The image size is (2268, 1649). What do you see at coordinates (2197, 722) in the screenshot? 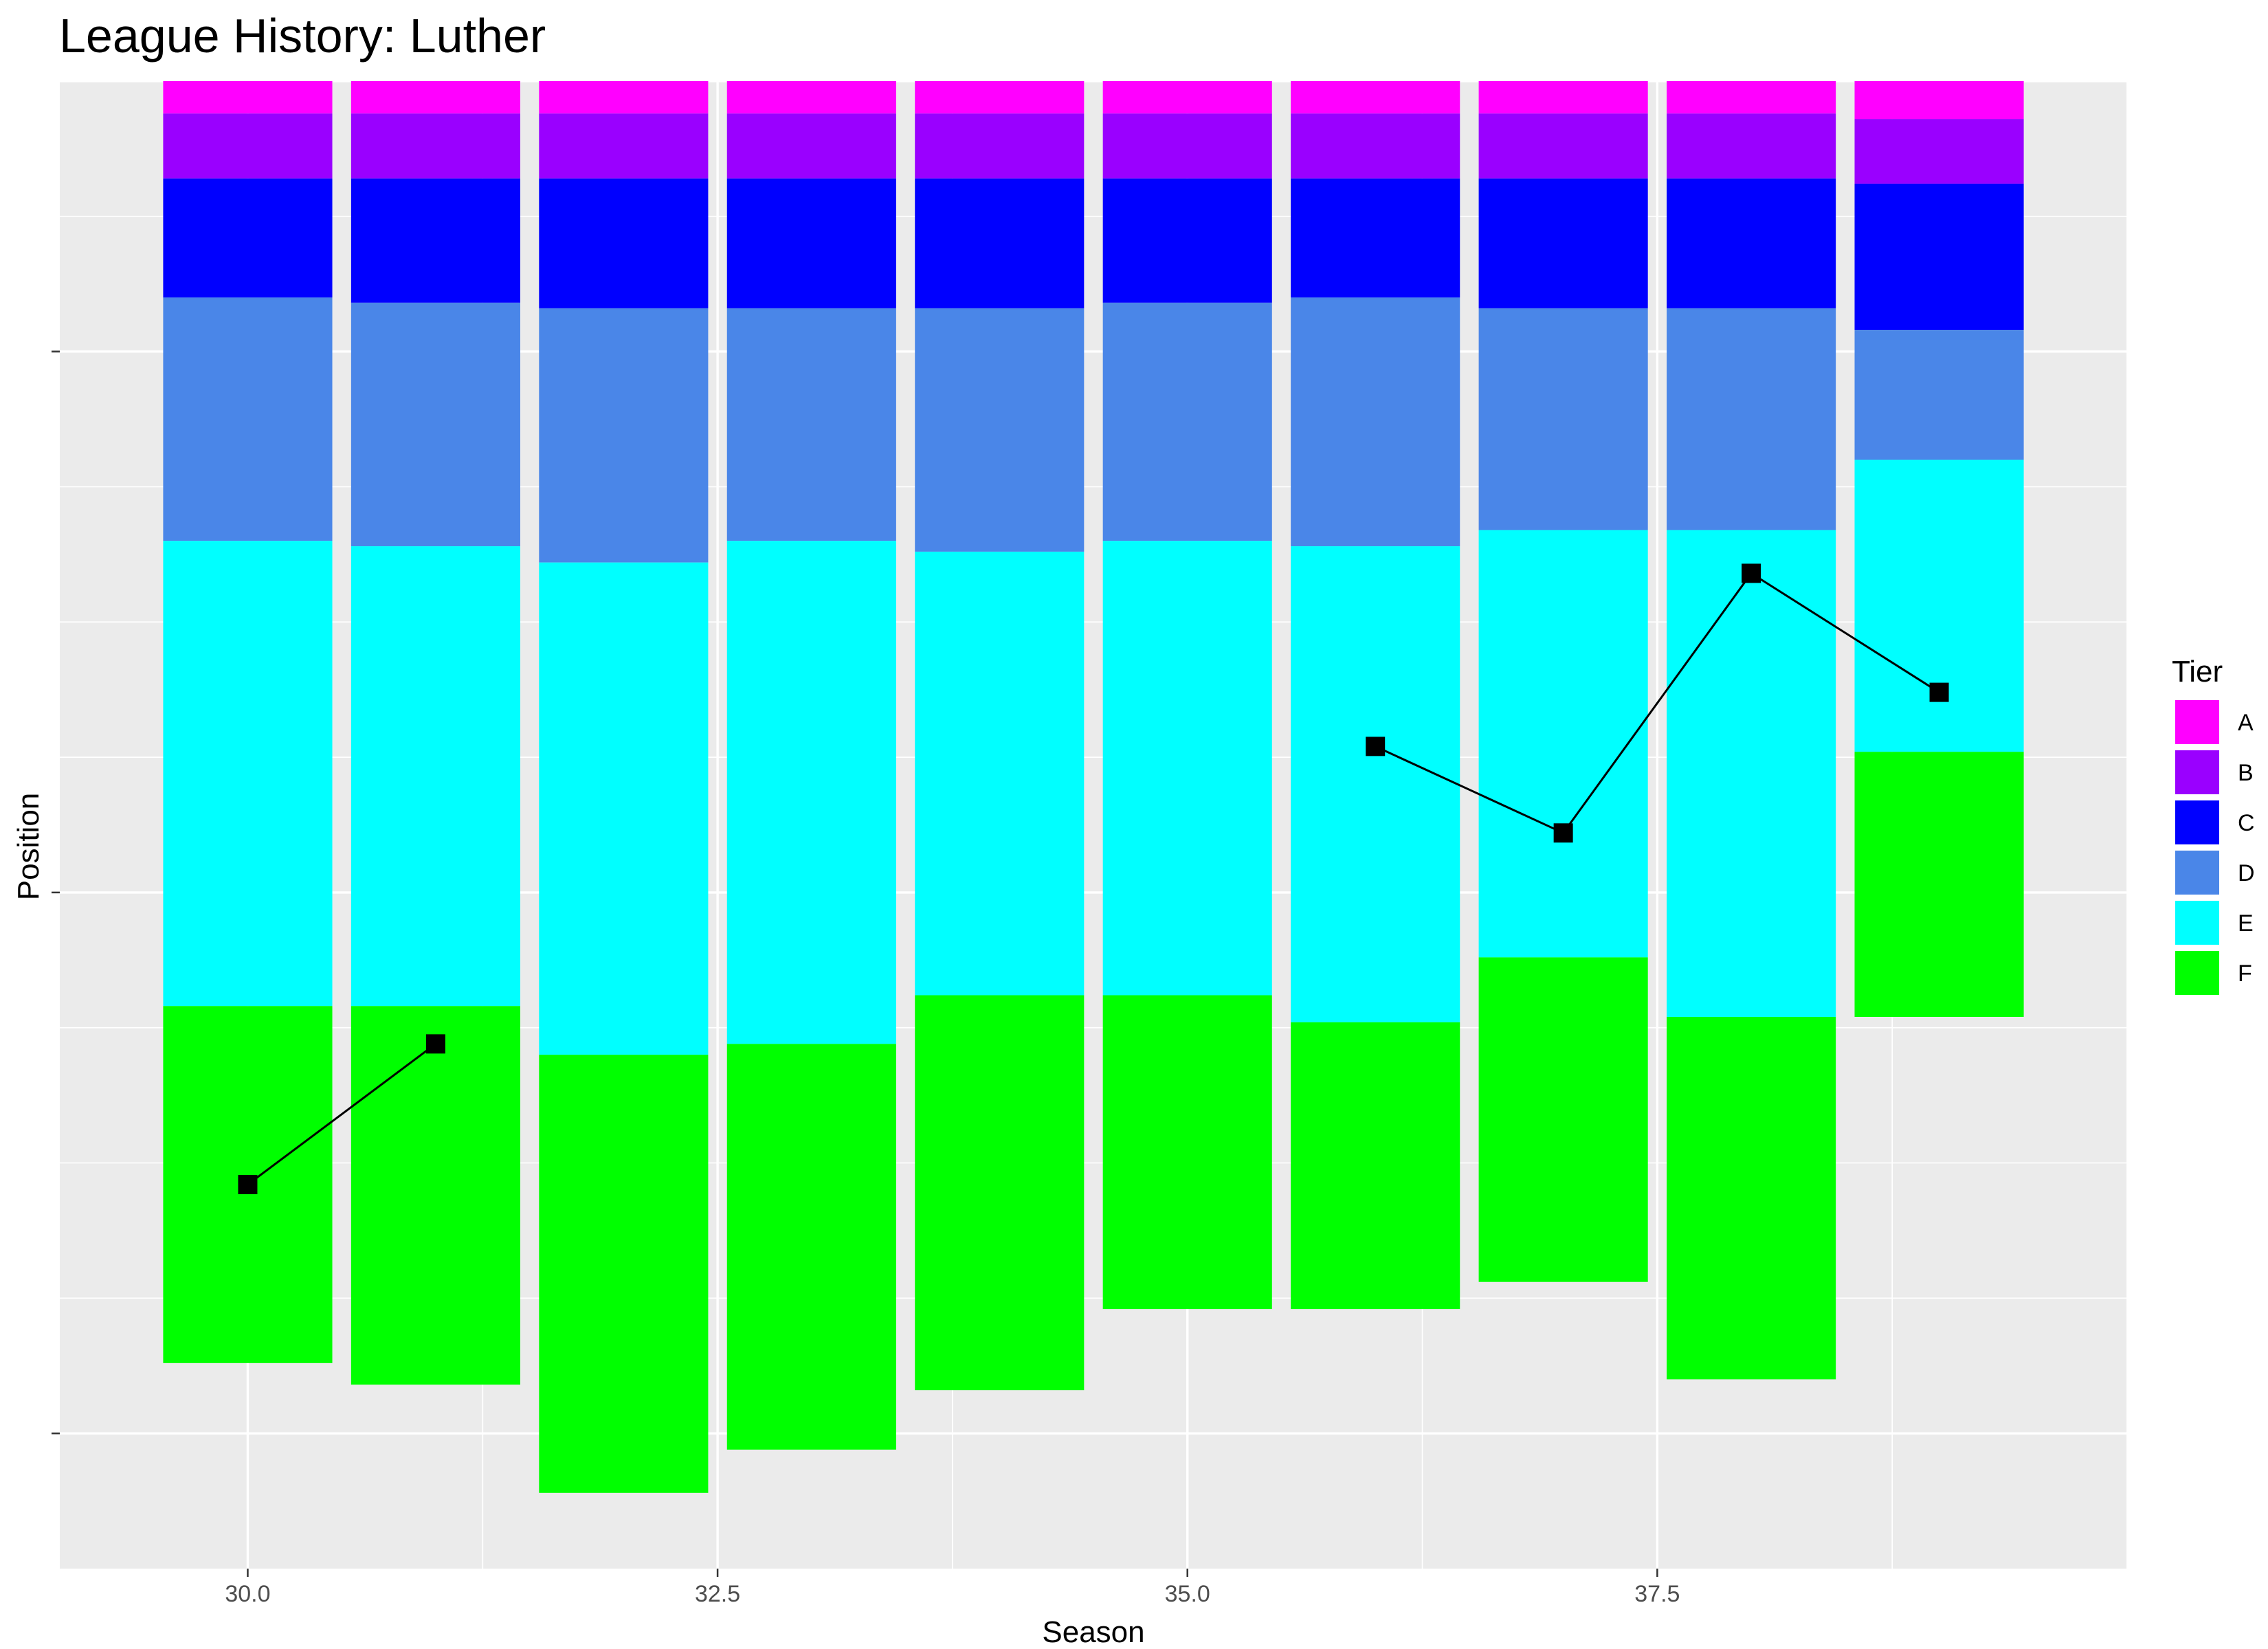
I see `legend-swatch-a` at bounding box center [2197, 722].